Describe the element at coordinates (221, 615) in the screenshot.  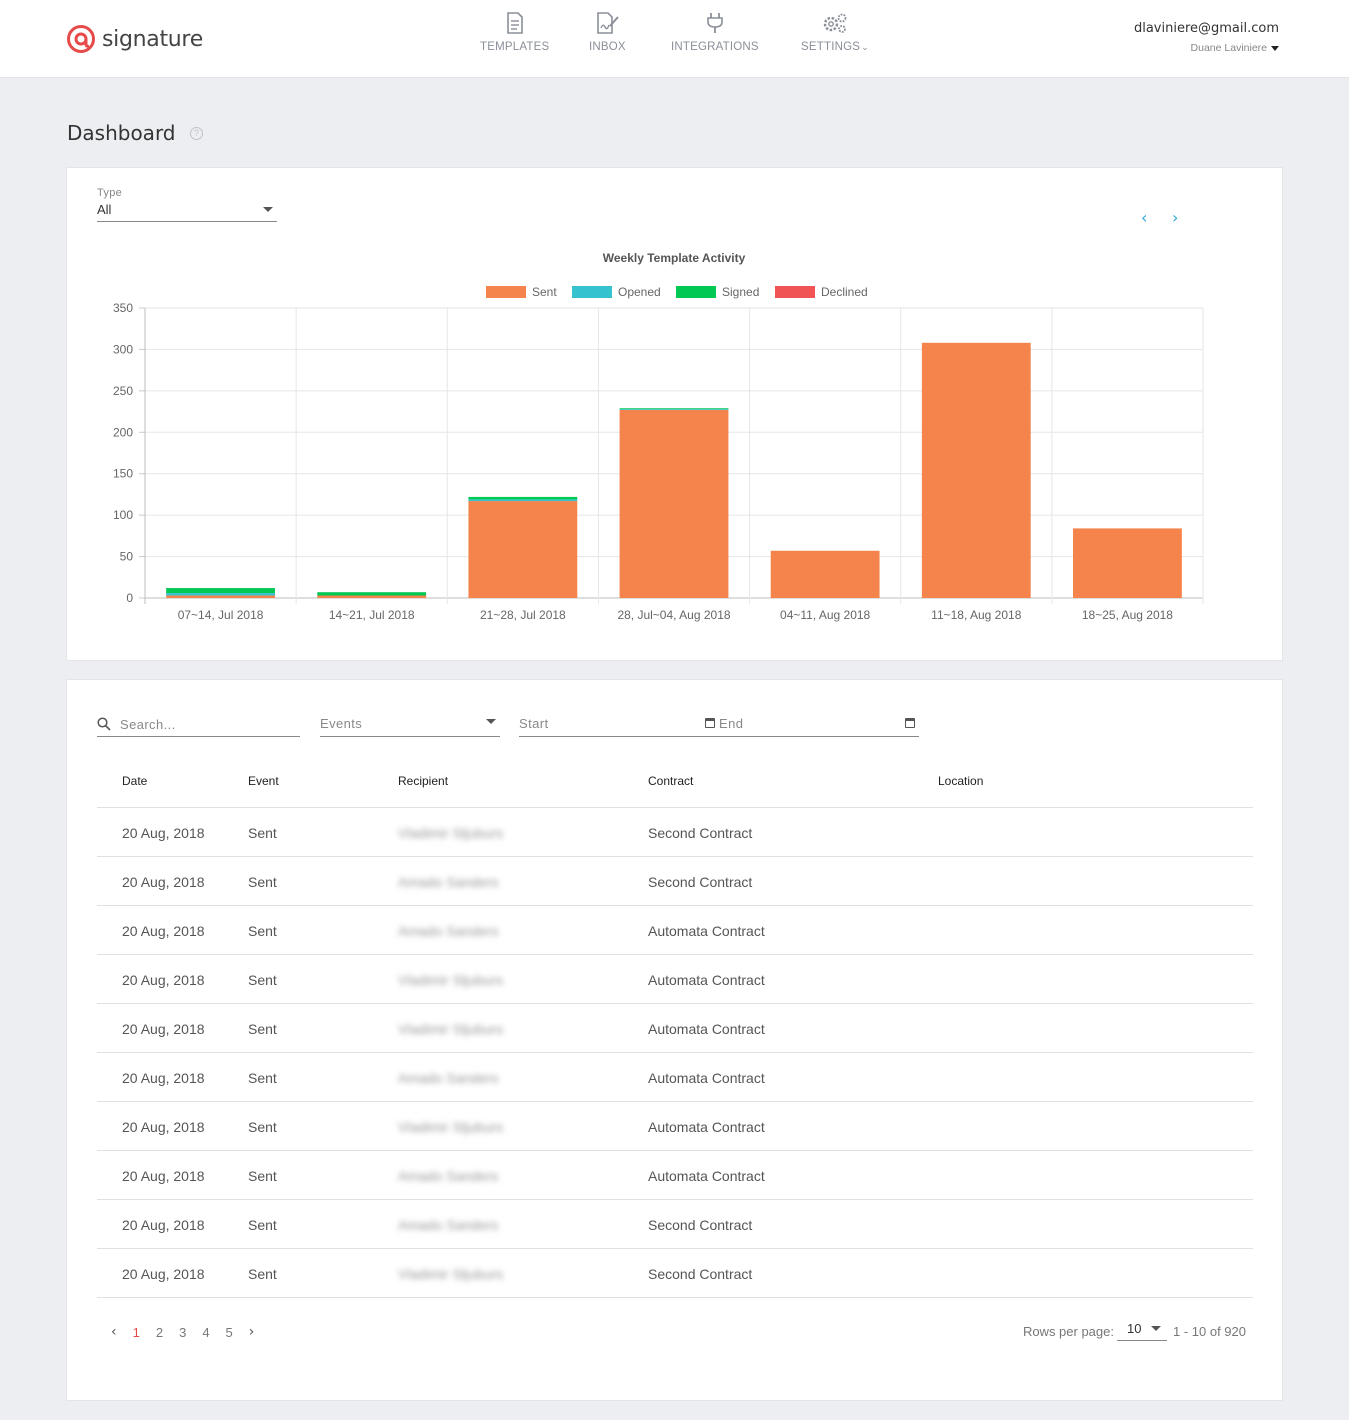
I see `x-tick-label: 07~14, Jul 2018` at that location.